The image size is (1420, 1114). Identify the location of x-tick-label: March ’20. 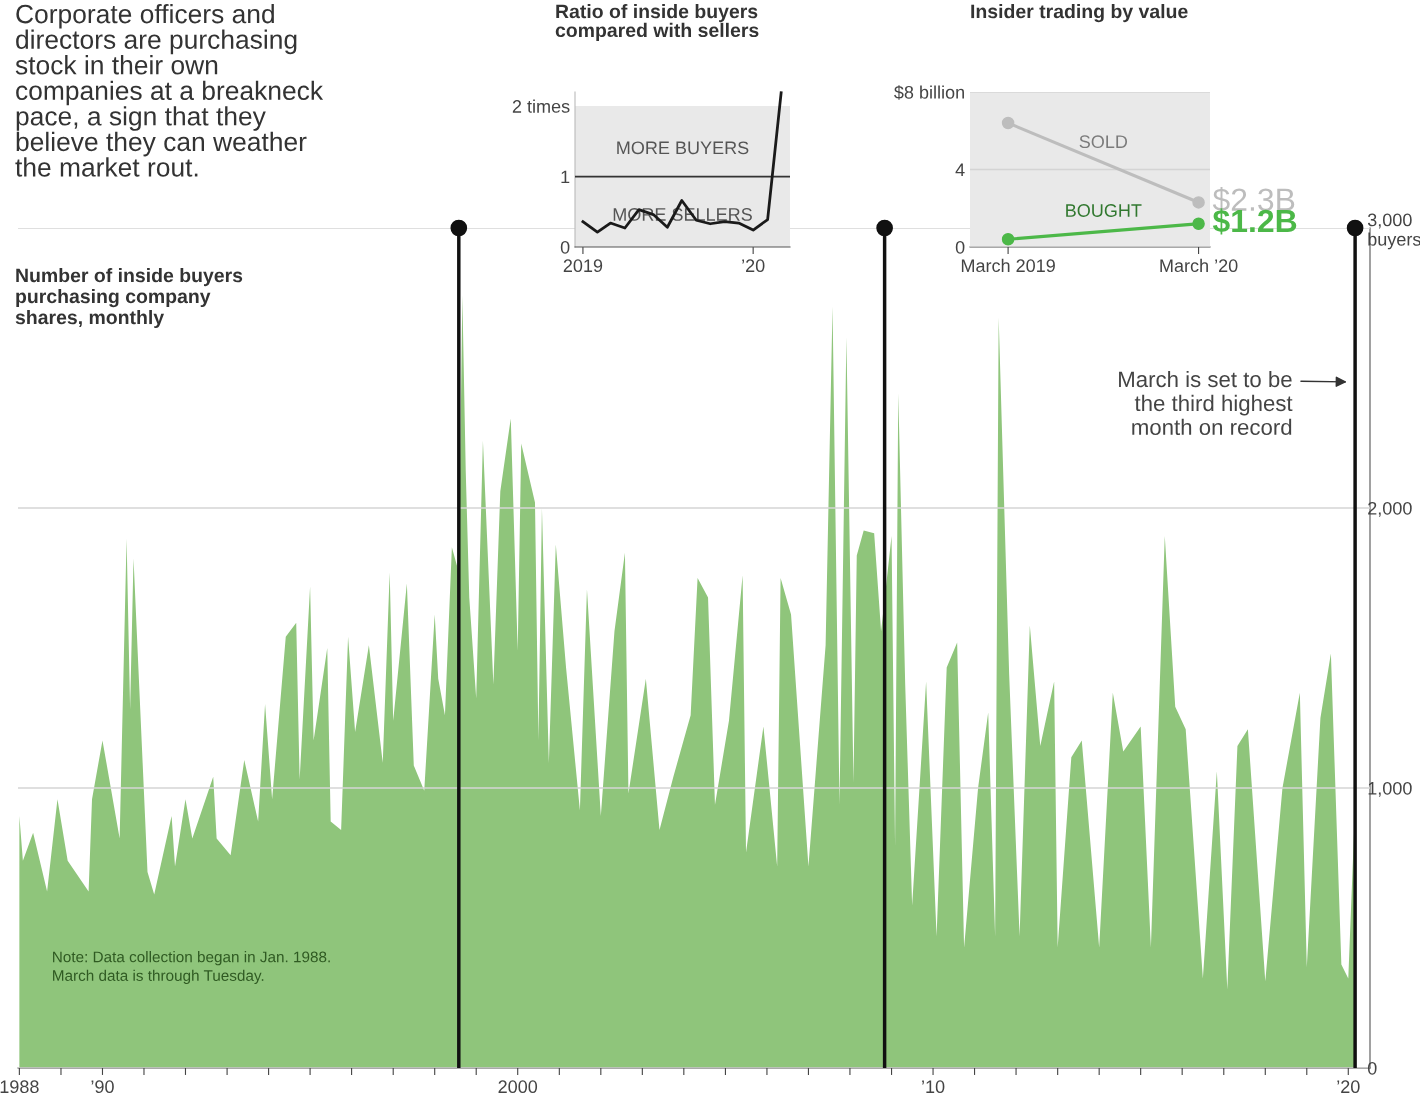
(1199, 265).